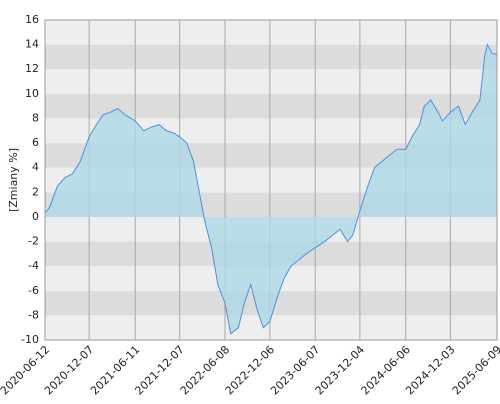  Describe the element at coordinates (32, 93) in the screenshot. I see `y-tick-label: 10` at that location.